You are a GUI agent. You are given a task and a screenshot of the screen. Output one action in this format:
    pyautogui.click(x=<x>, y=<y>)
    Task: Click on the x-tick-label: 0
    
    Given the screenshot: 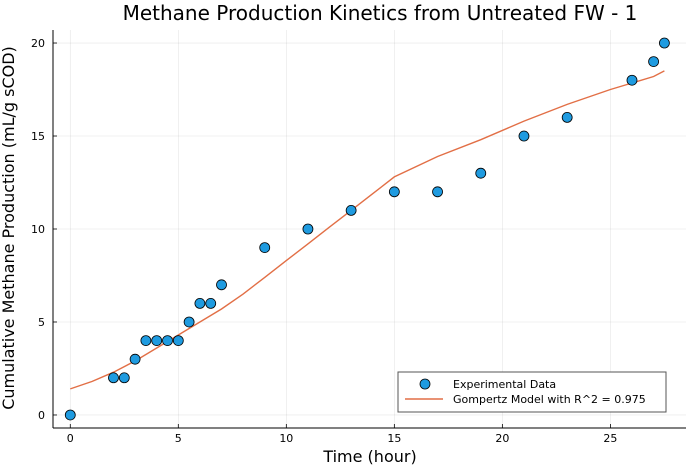 What is the action you would take?
    pyautogui.click(x=70, y=438)
    